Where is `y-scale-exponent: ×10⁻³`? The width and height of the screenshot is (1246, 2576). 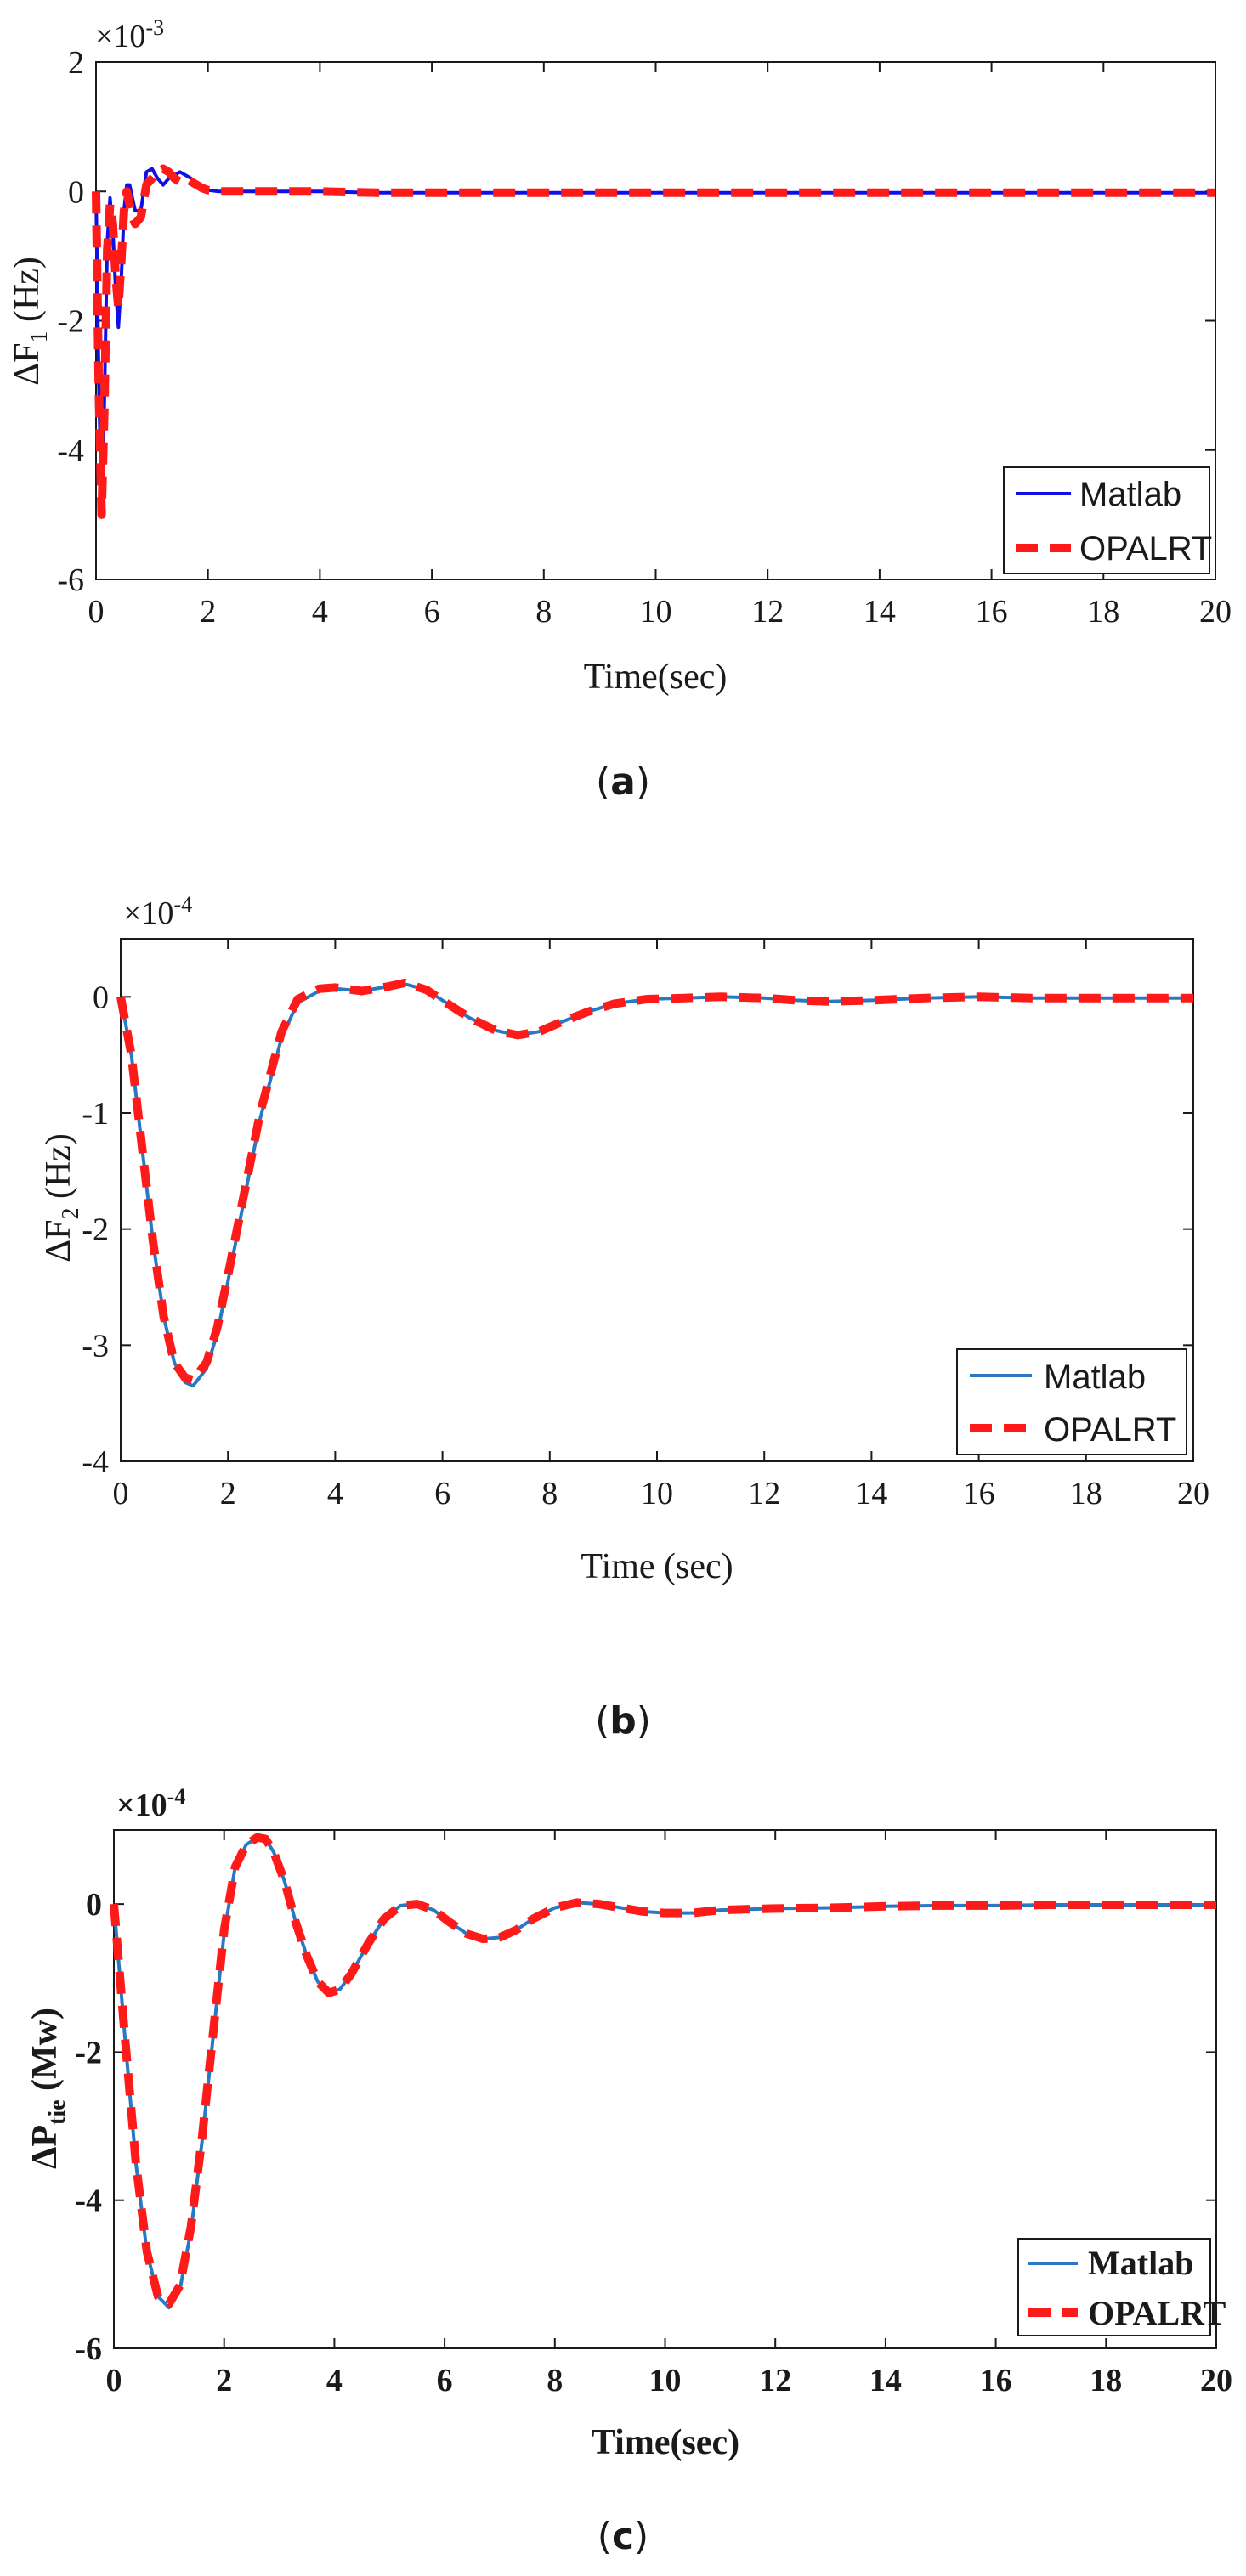
y-scale-exponent: ×10⁻³ is located at coordinates (129, 34).